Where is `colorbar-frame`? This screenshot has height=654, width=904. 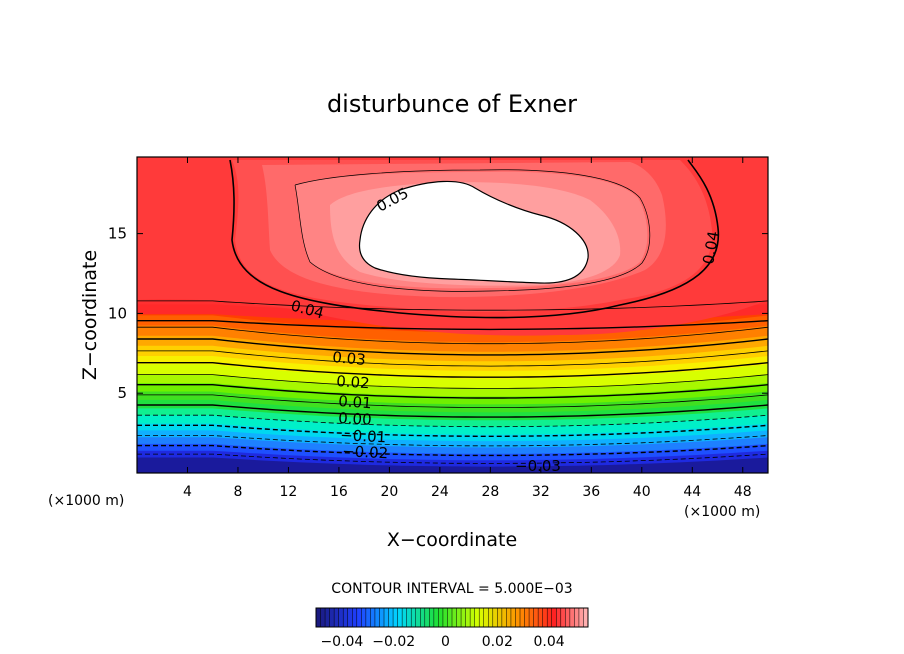 colorbar-frame is located at coordinates (452, 617).